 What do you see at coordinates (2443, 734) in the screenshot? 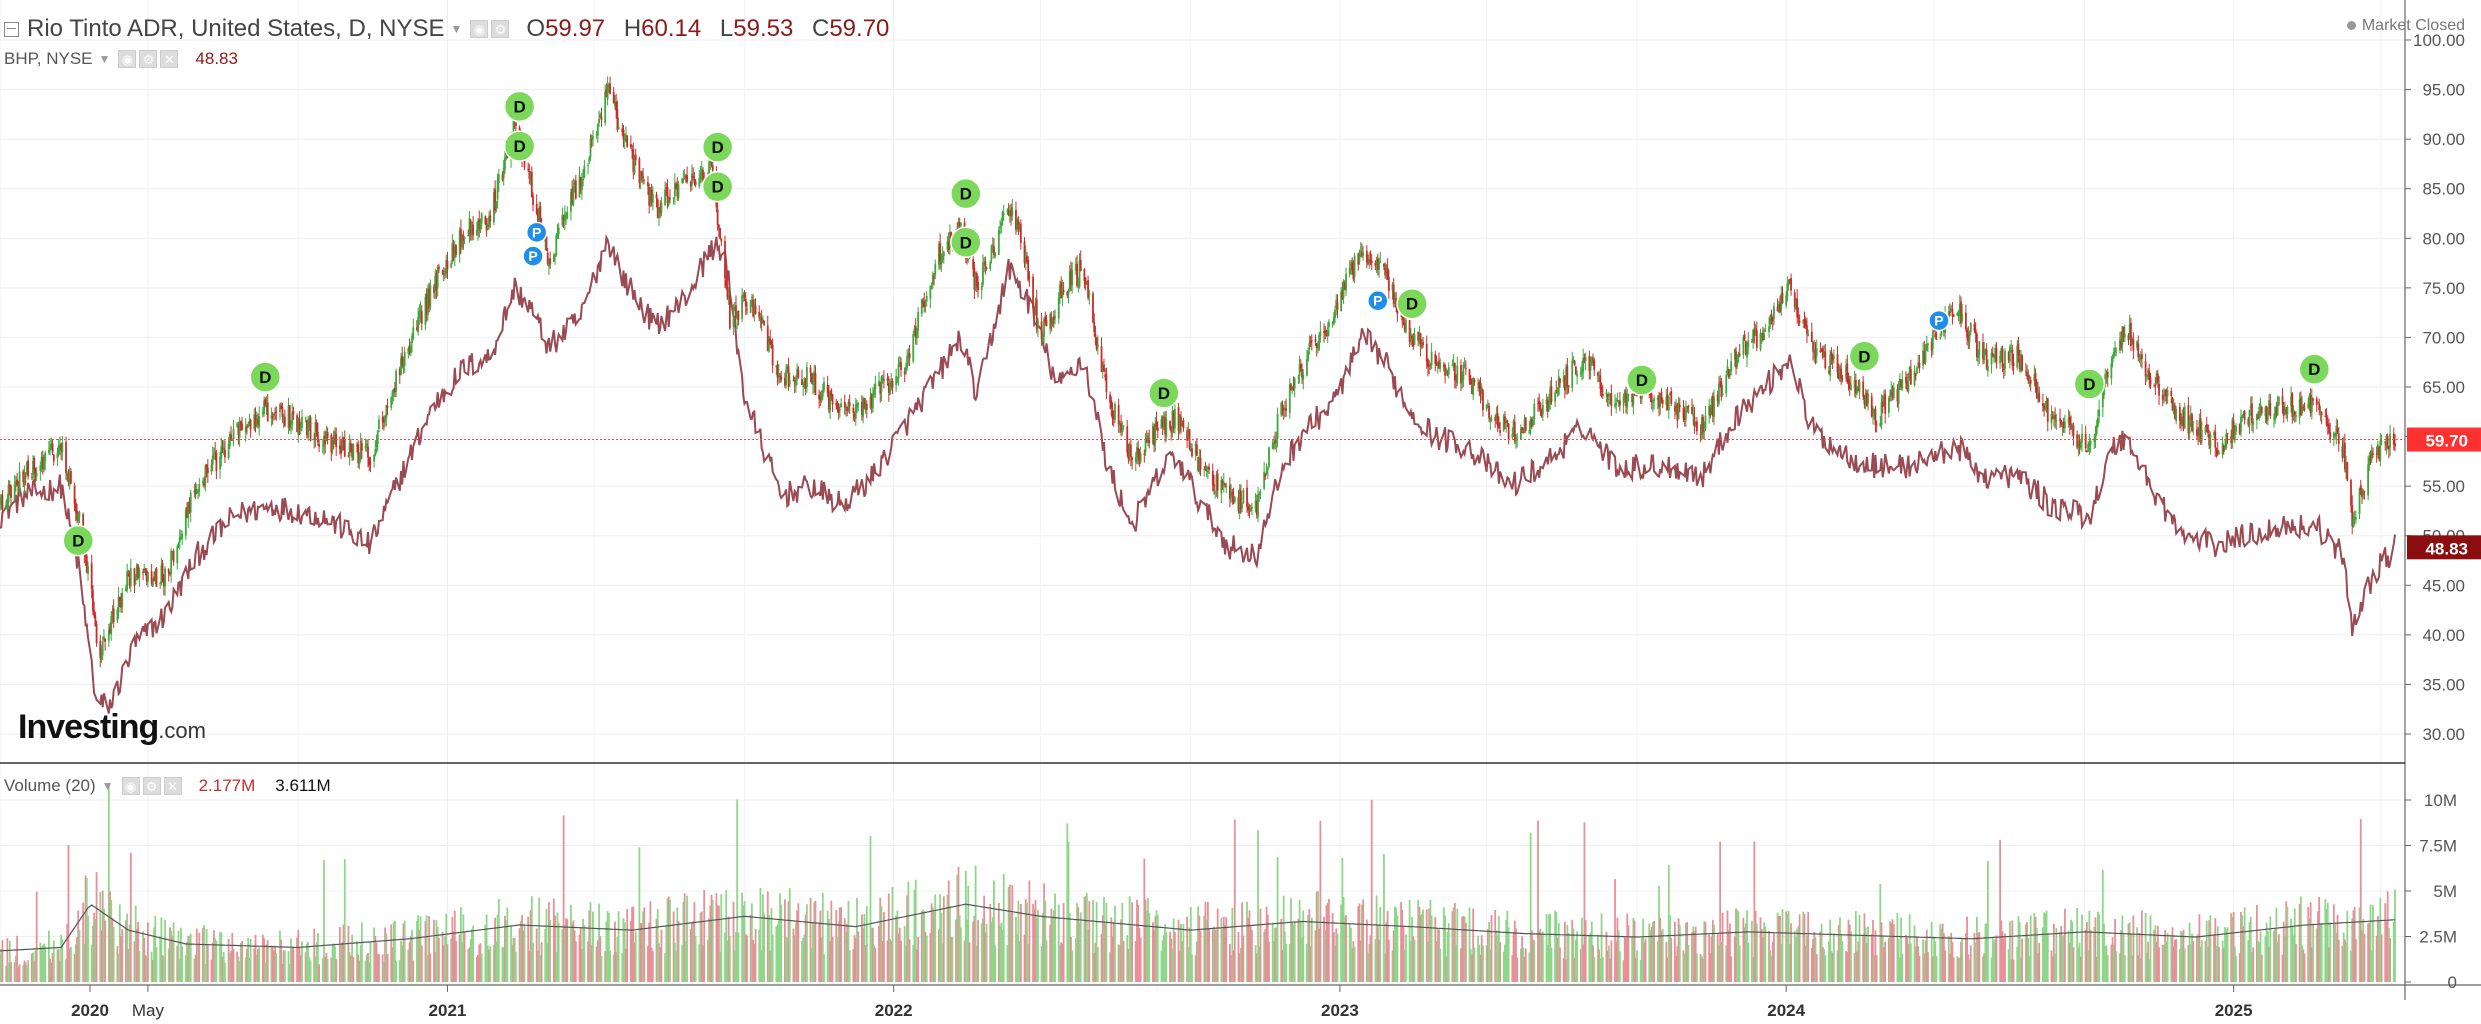
I see `y-tick-label: 30.00` at bounding box center [2443, 734].